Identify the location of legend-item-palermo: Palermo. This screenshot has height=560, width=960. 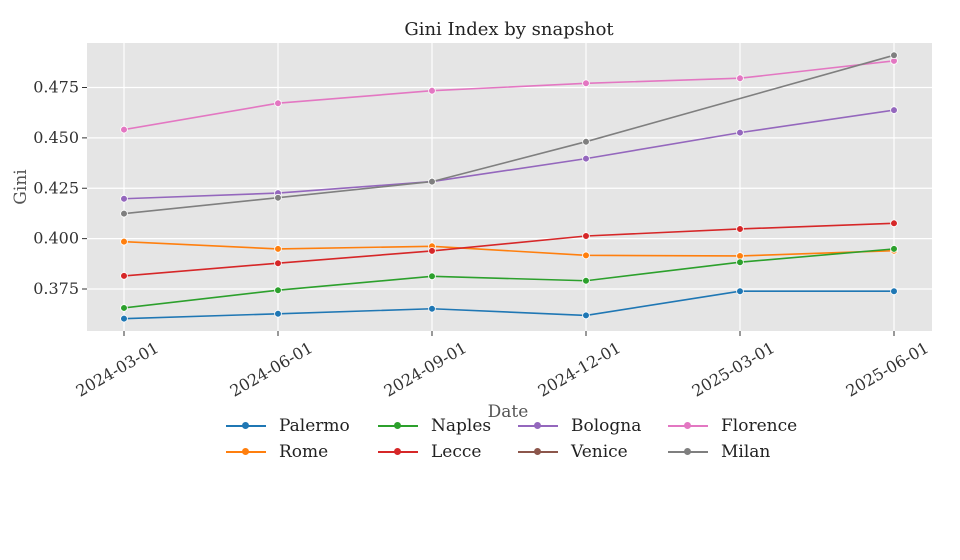
(302, 425).